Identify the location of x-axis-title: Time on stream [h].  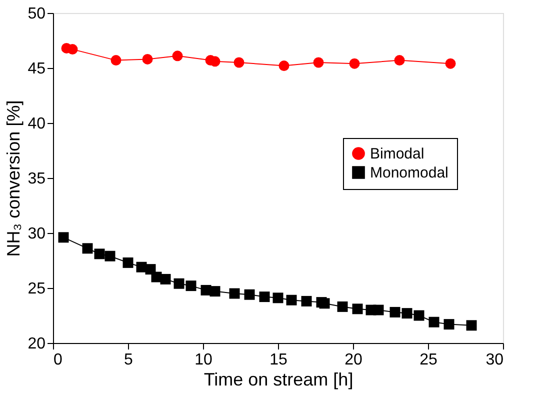
(279, 380).